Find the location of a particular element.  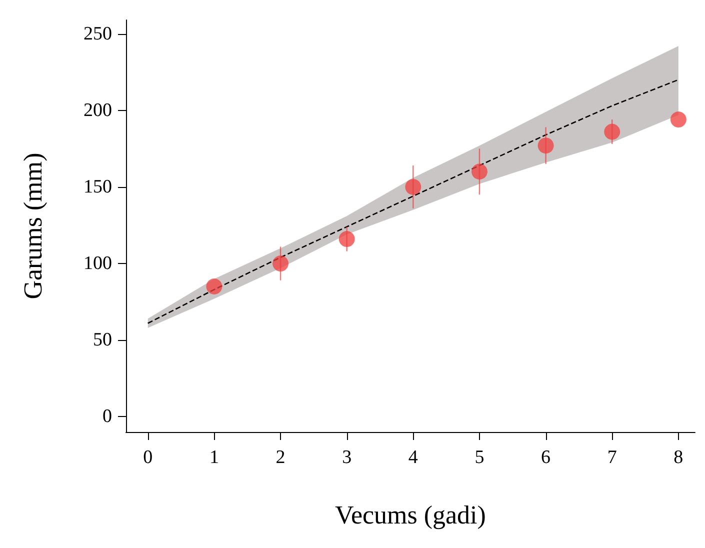

y-tick-label: 200 is located at coordinates (98, 110).